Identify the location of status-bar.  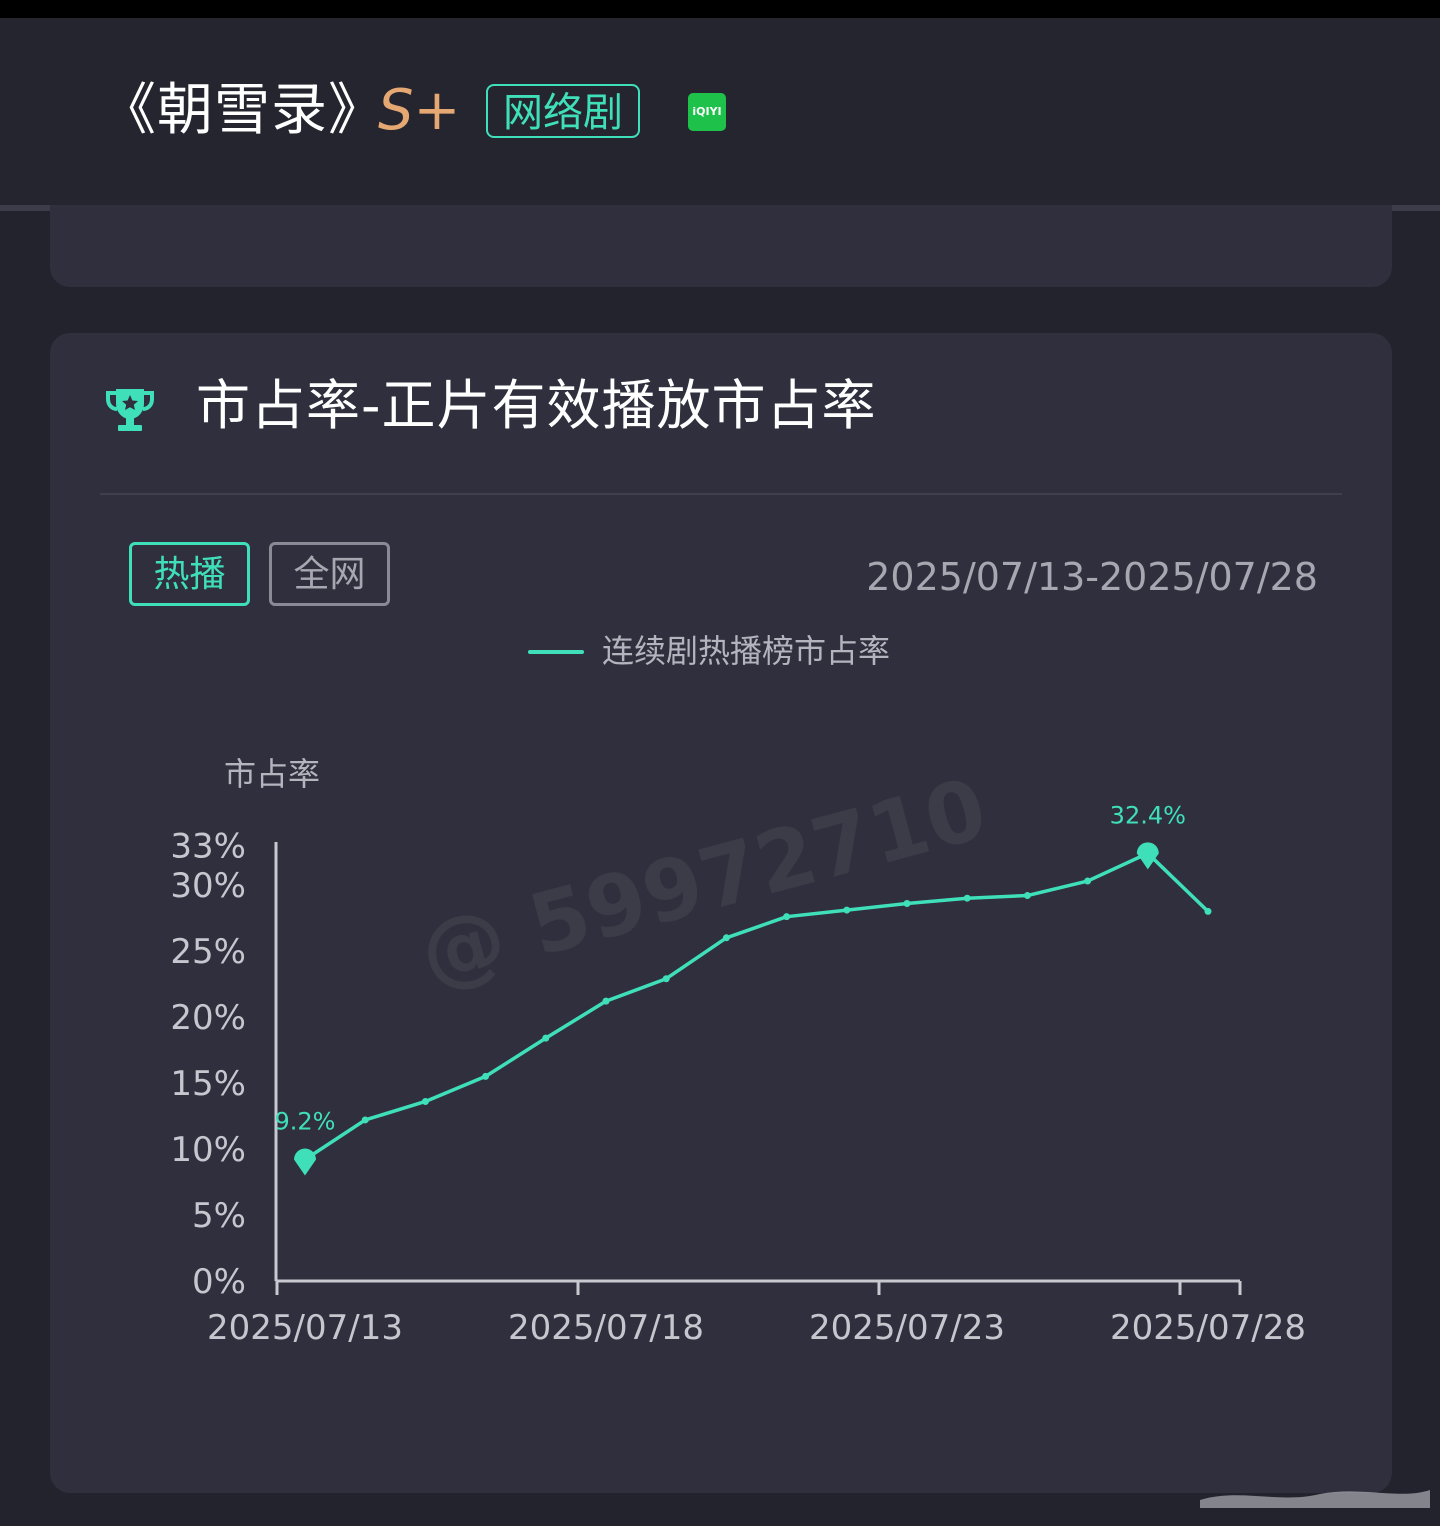
(720, 9).